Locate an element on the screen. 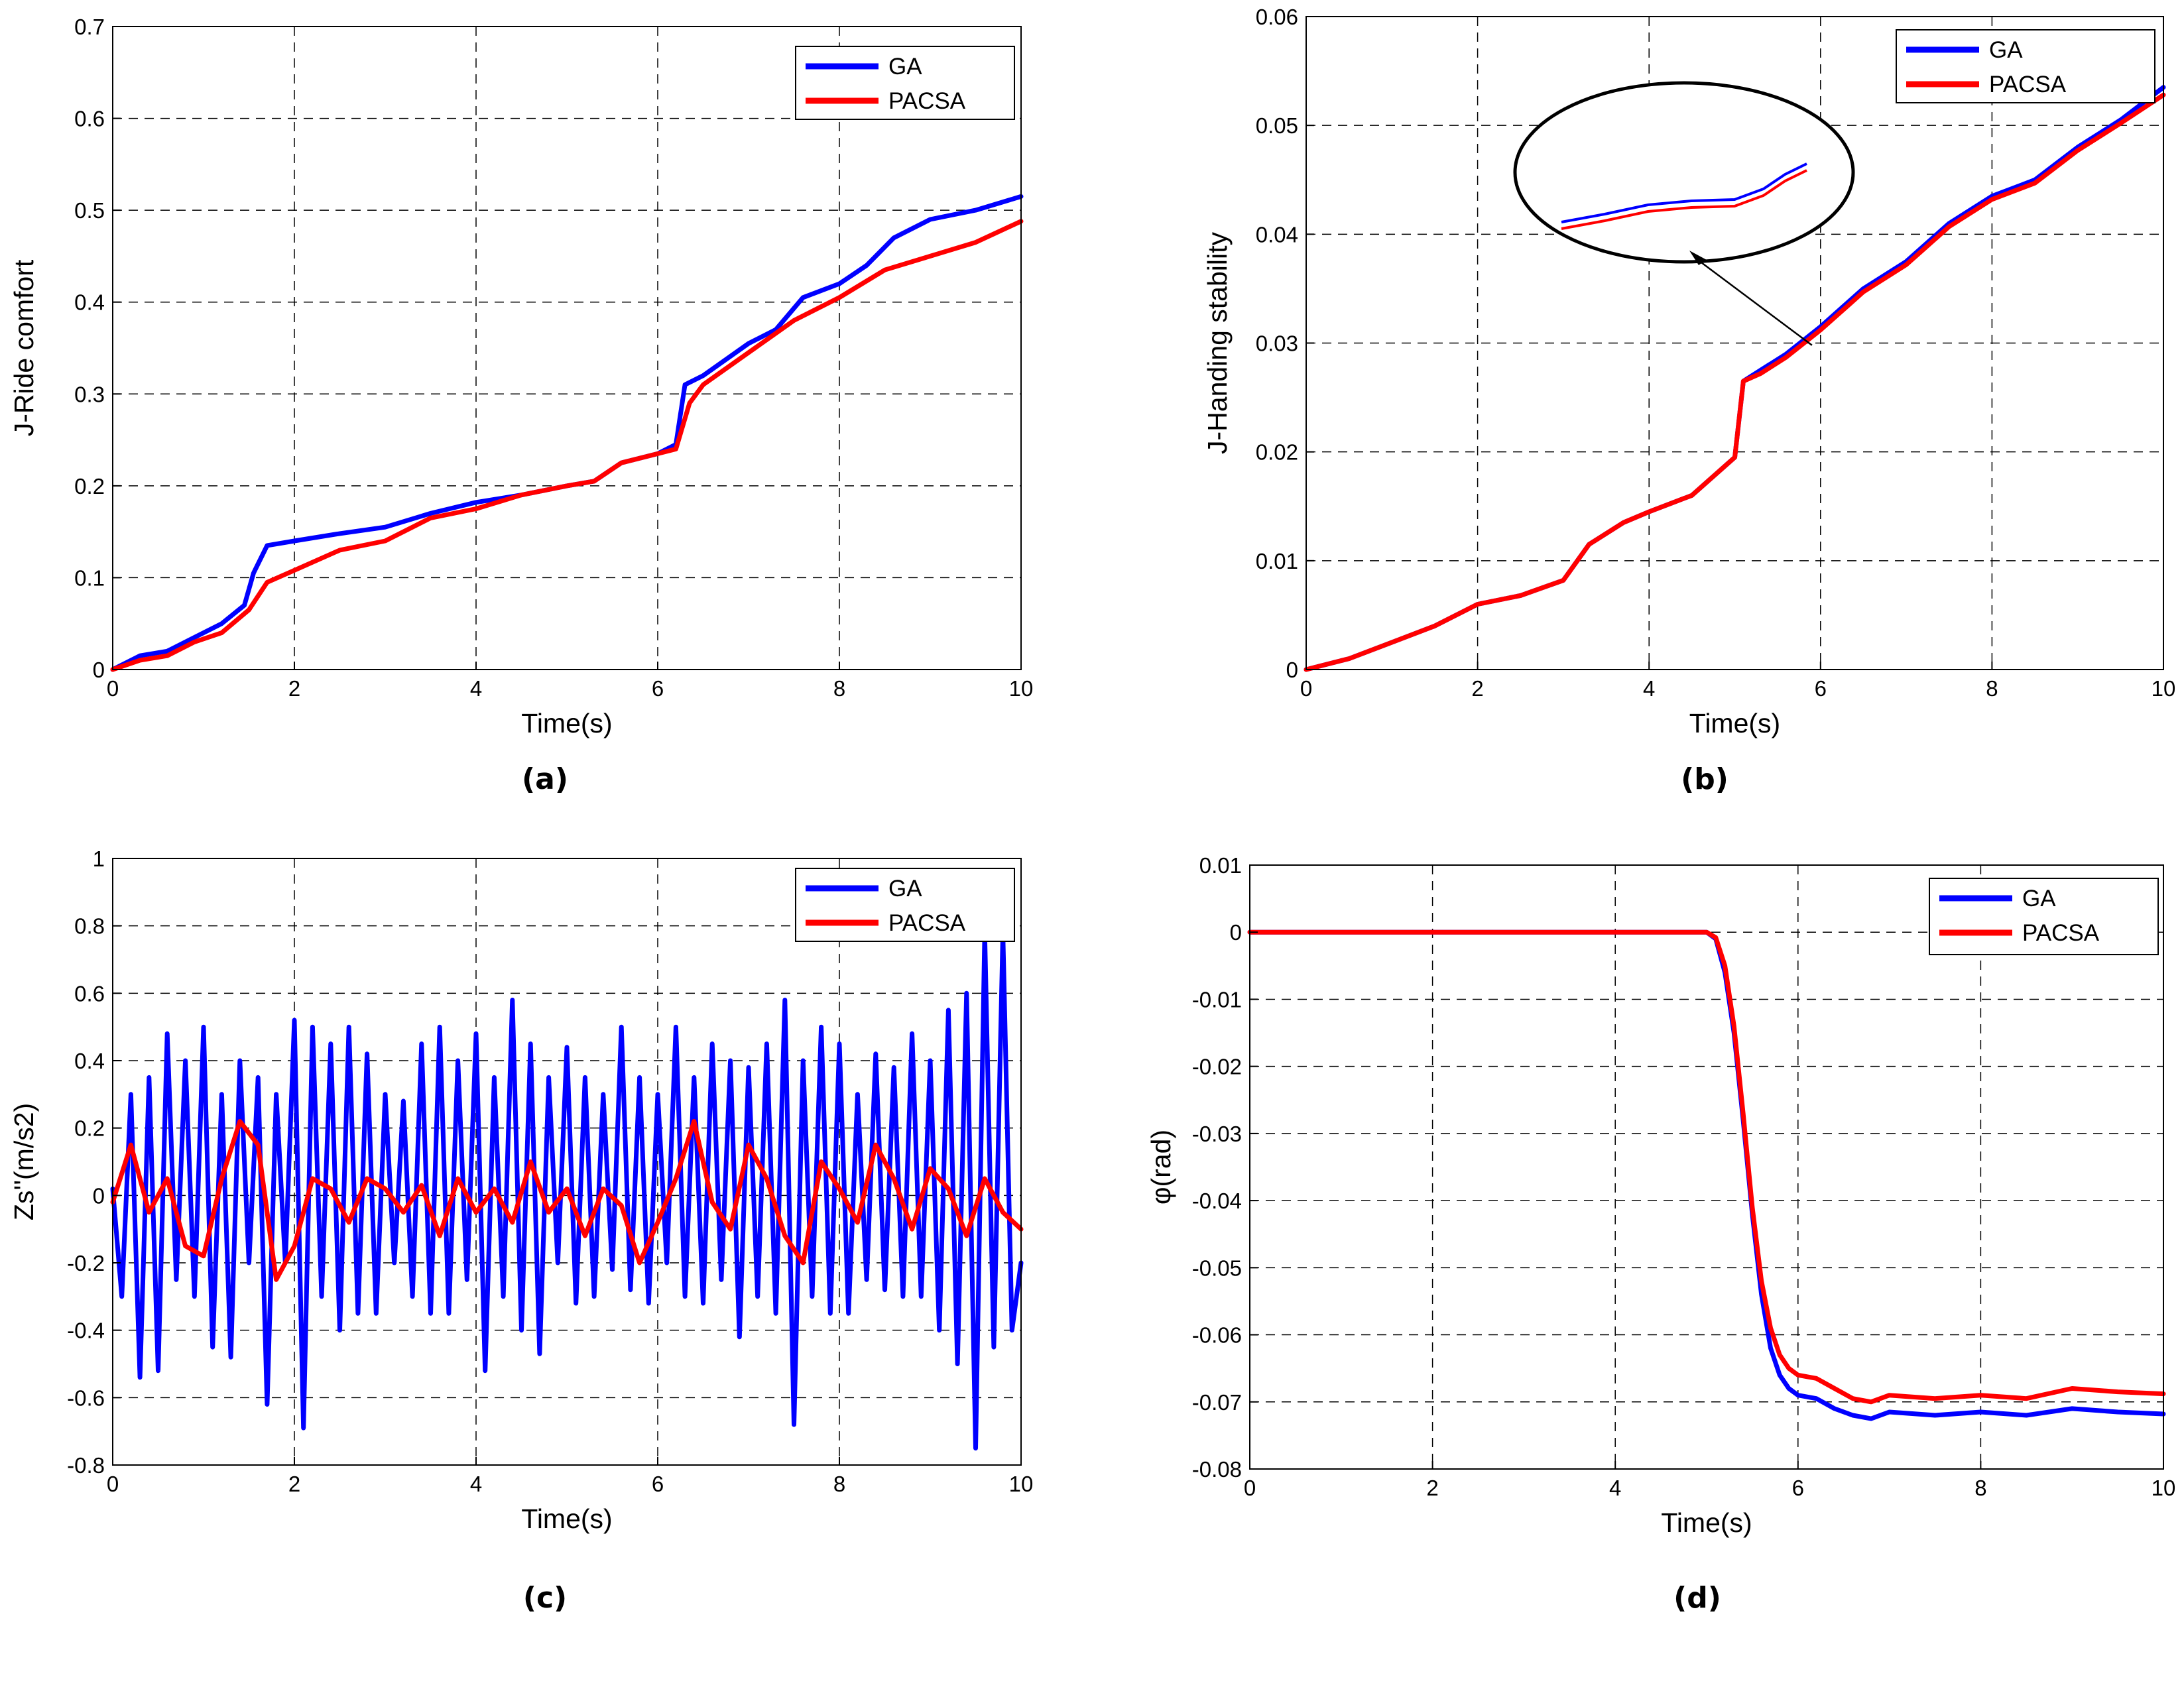 The image size is (2184, 1703). y-axis-label: Zs''(m/s2) is located at coordinates (24, 1162).